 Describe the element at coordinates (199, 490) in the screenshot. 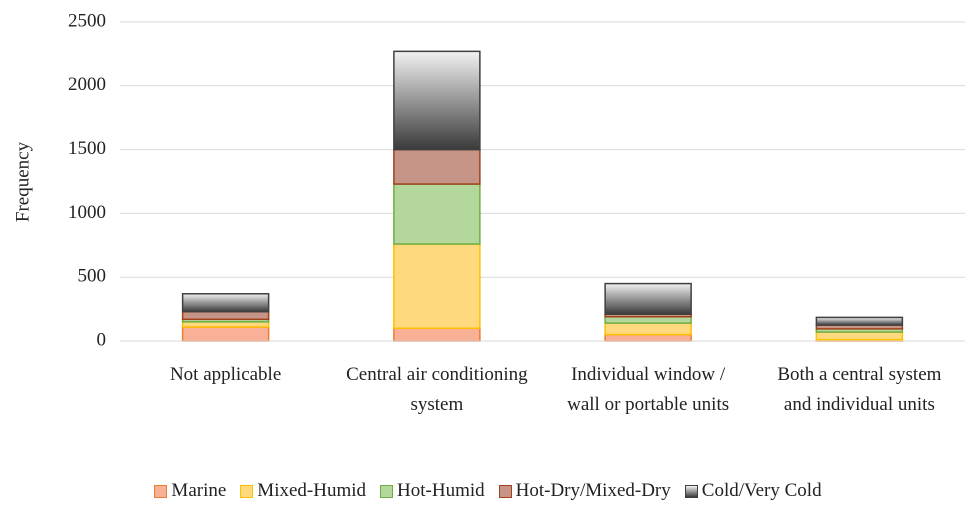

I see `legend-label: Marine` at that location.